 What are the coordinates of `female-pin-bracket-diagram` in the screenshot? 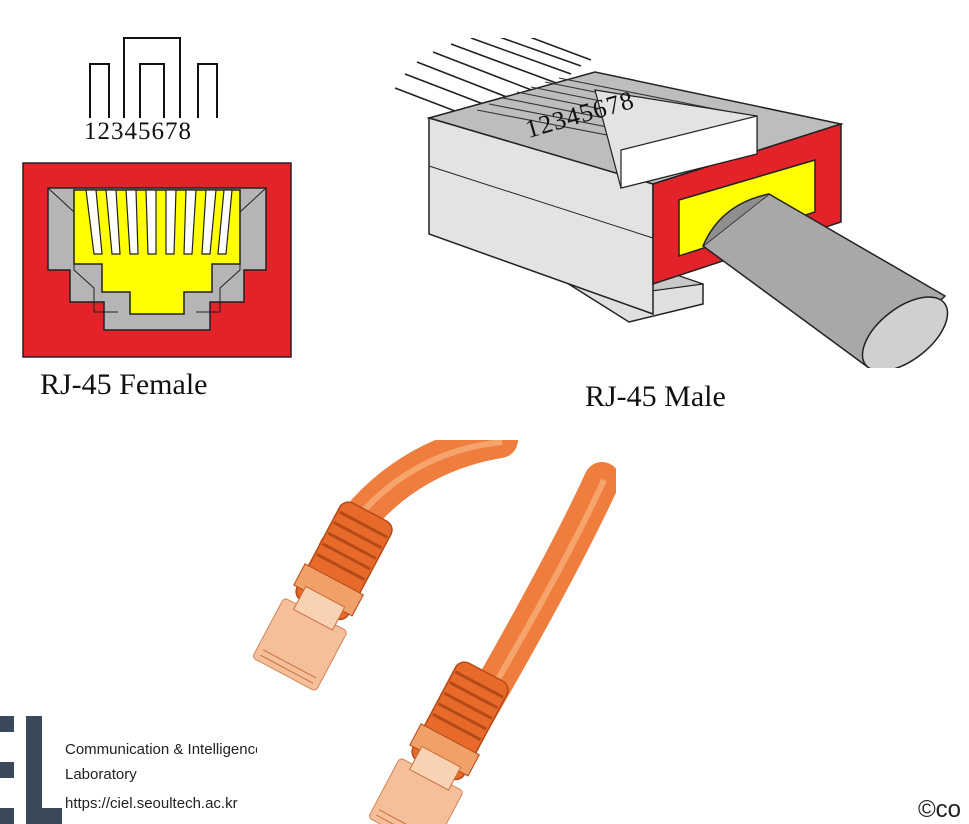 It's located at (153, 77).